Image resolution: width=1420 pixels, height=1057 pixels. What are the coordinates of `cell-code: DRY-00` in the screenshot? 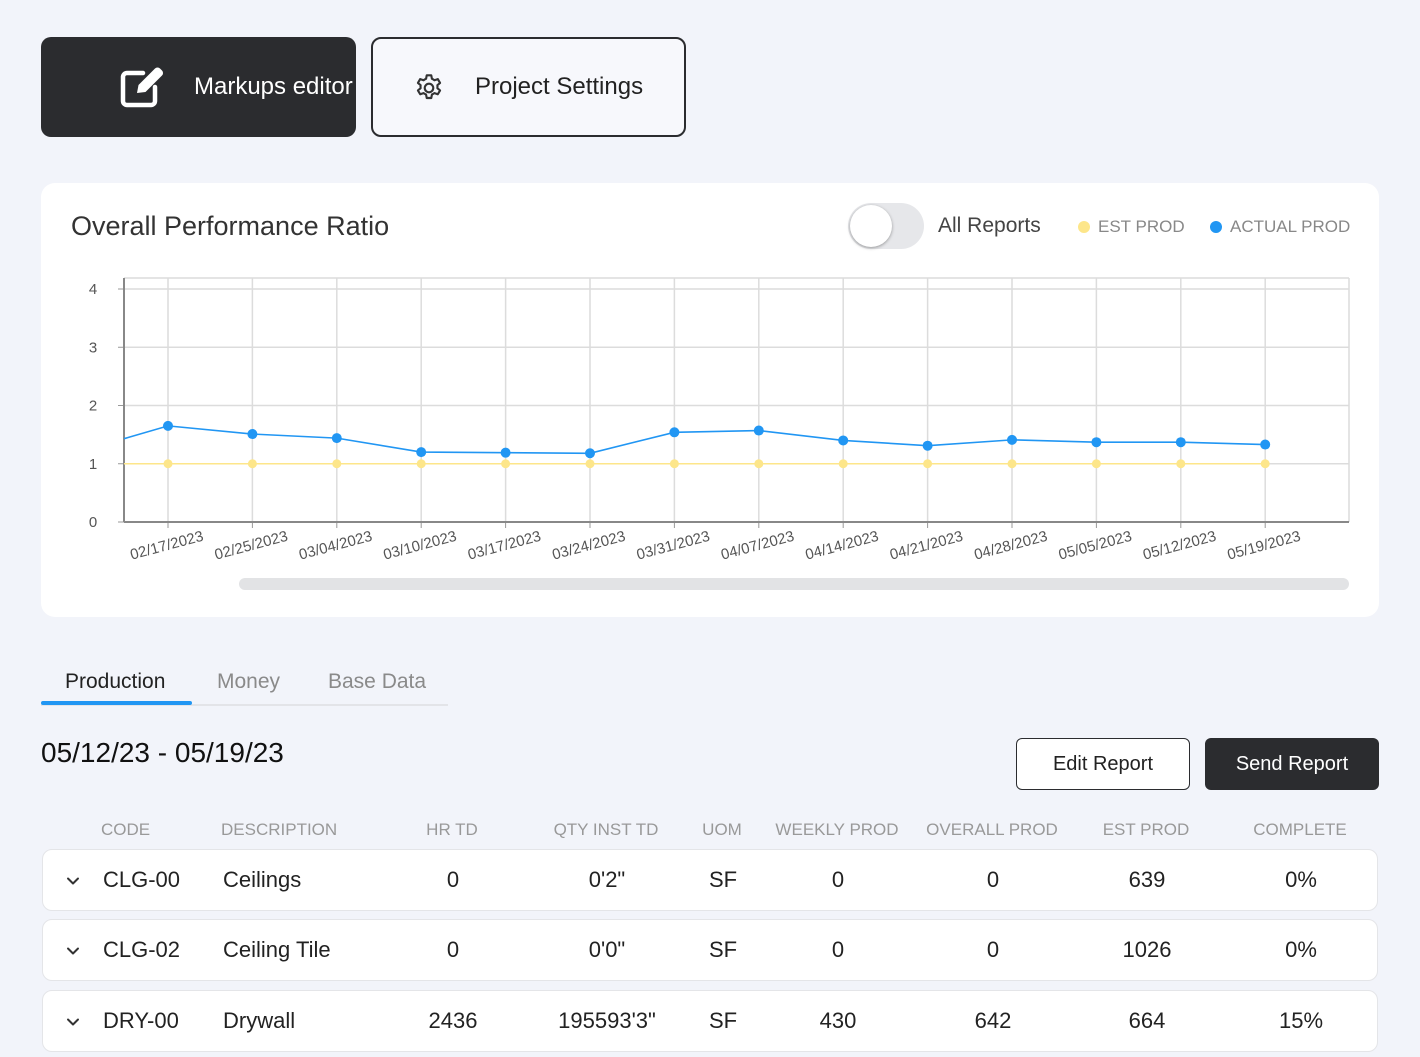 It's located at (141, 1020).